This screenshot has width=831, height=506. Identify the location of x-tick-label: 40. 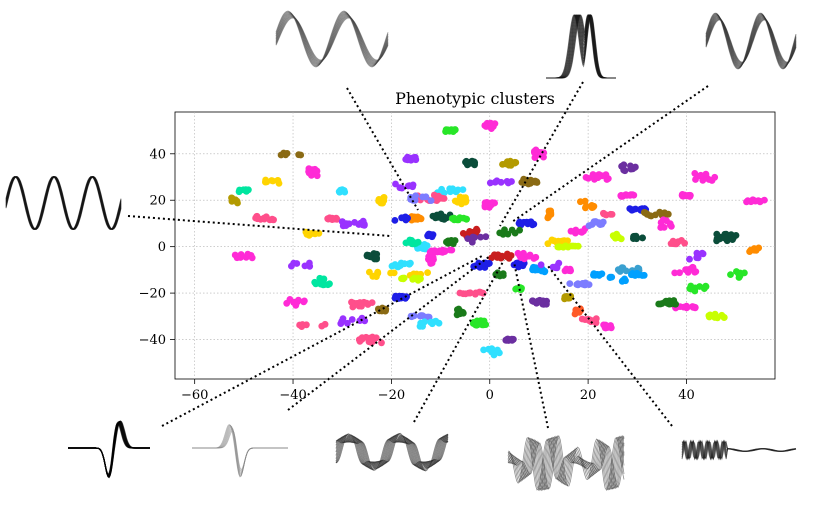
(686, 395).